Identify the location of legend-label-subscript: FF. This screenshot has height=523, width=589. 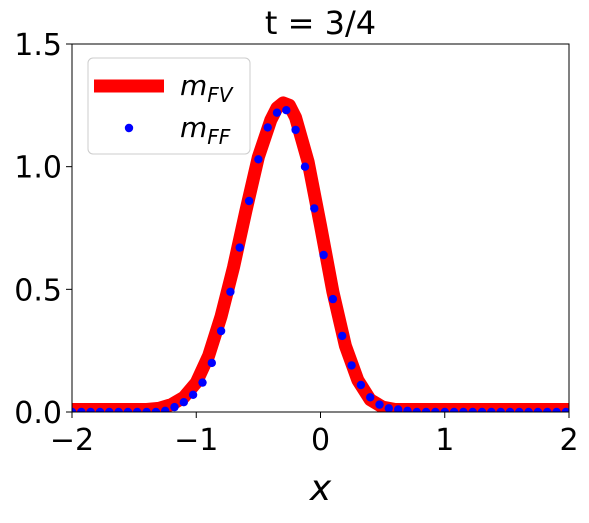
(219, 137).